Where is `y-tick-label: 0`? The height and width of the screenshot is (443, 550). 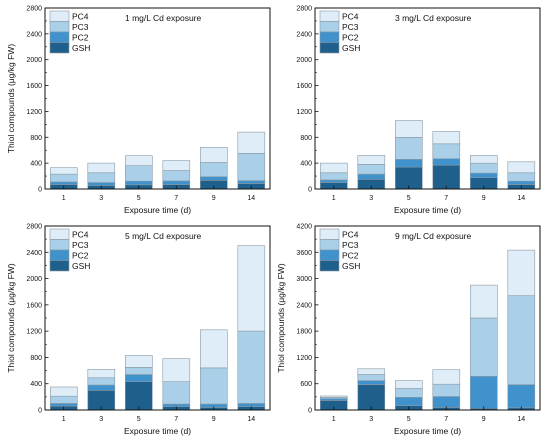 y-tick-label: 0 is located at coordinates (40, 190).